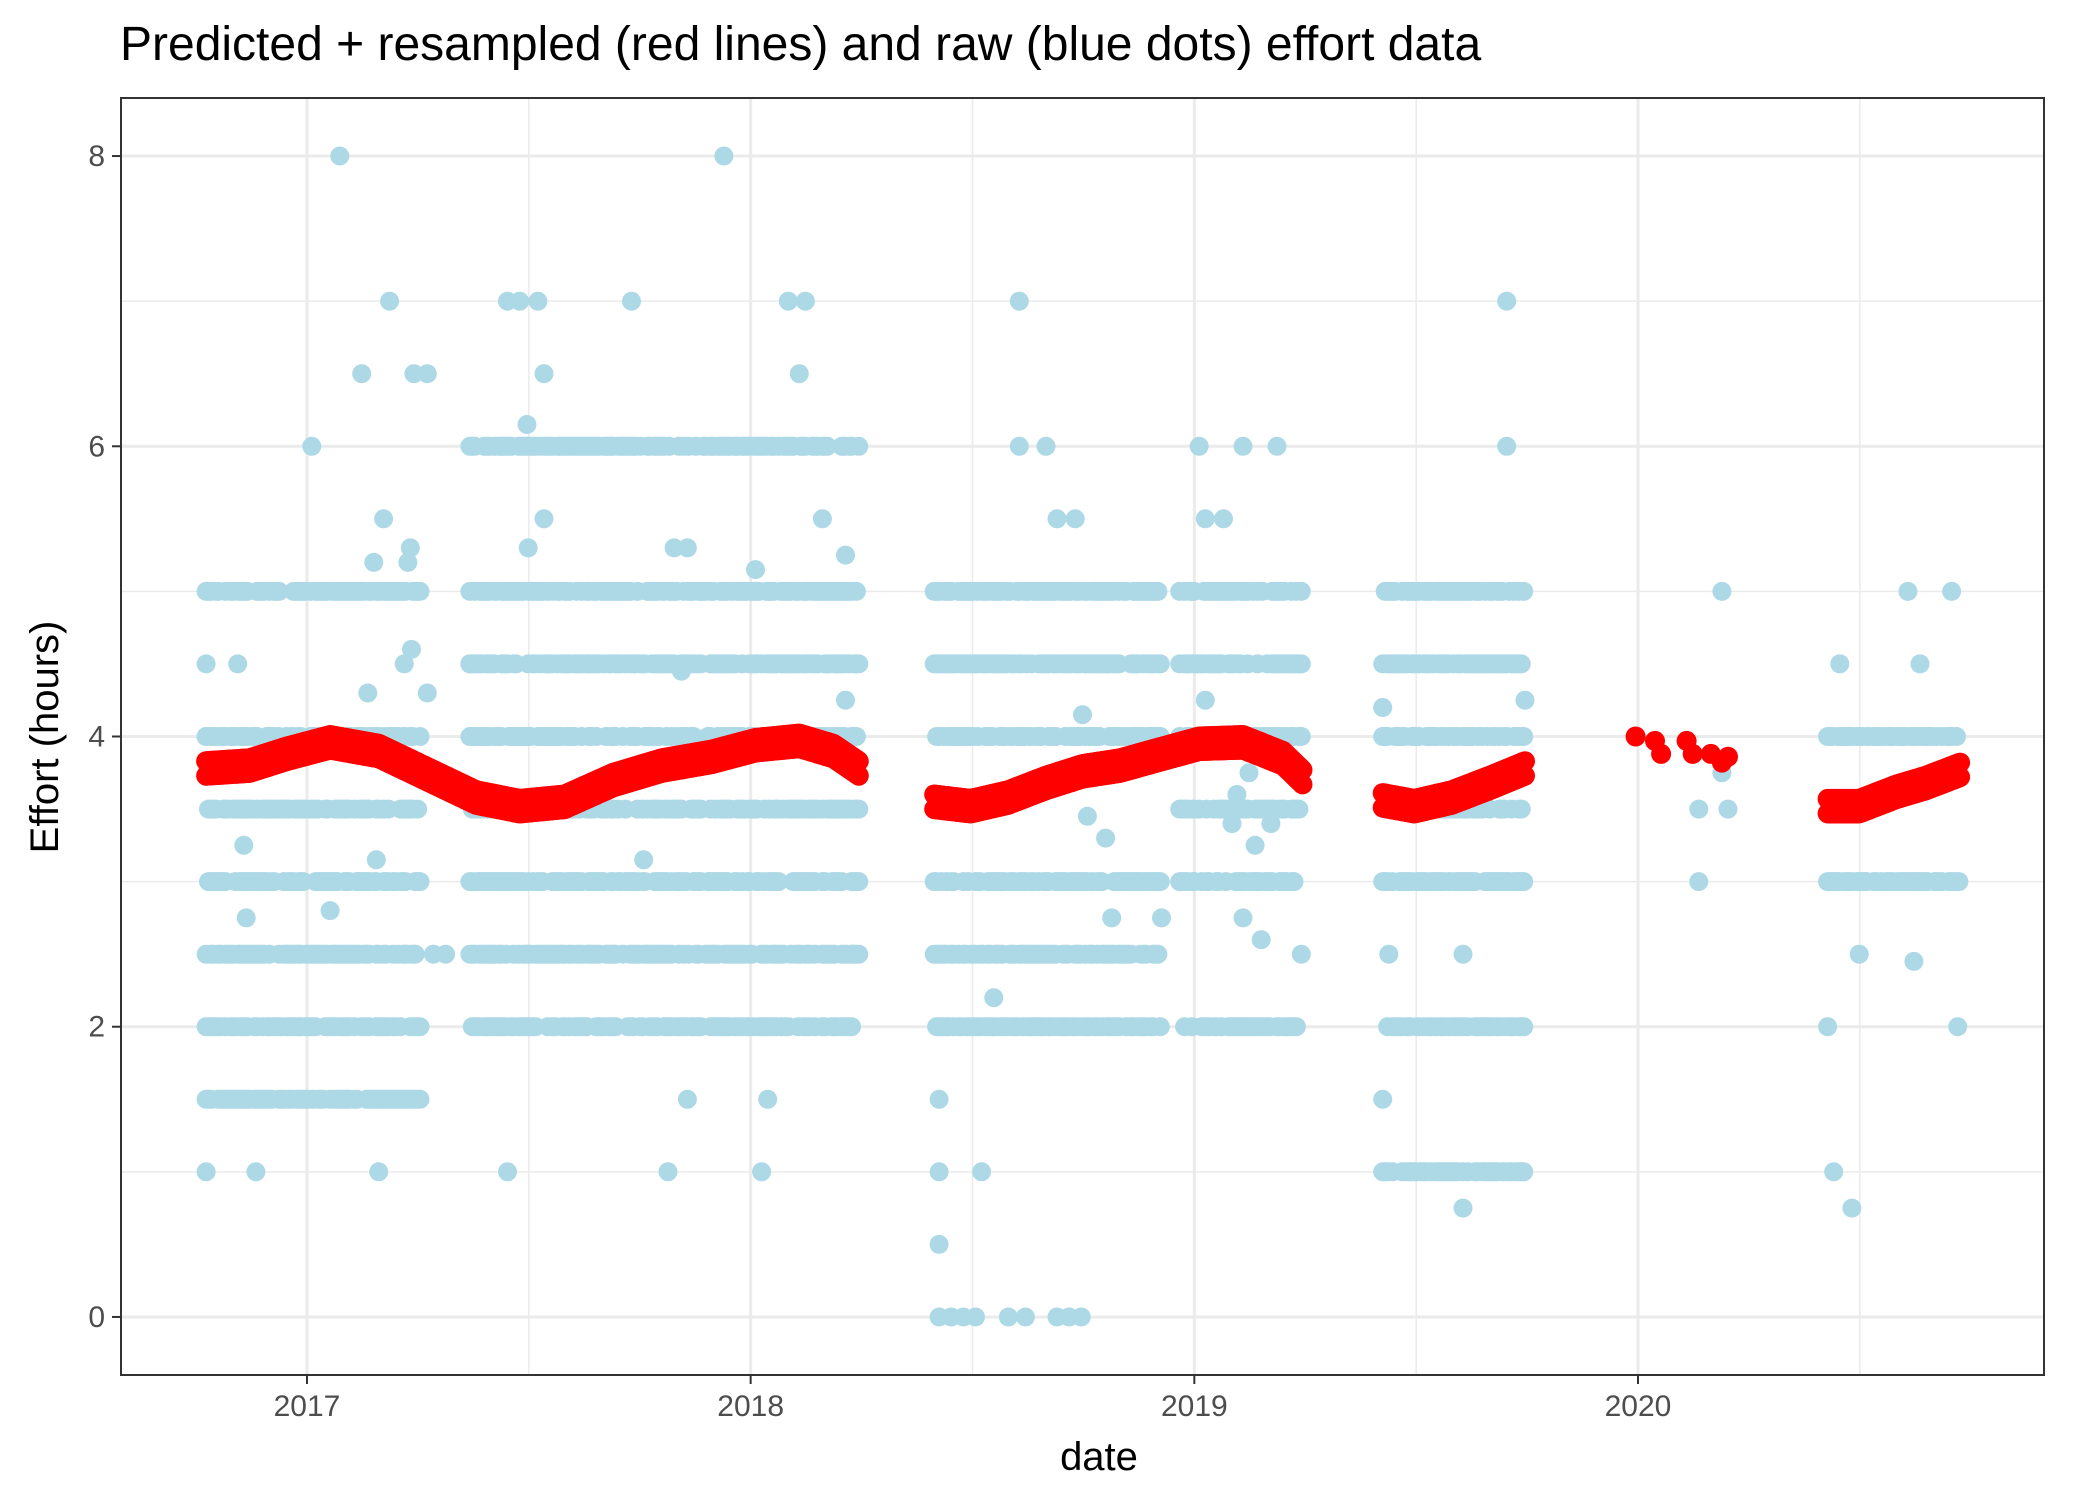 This screenshot has height=1500, width=2100. Describe the element at coordinates (96, 1027) in the screenshot. I see `y-tick-label: 2` at that location.